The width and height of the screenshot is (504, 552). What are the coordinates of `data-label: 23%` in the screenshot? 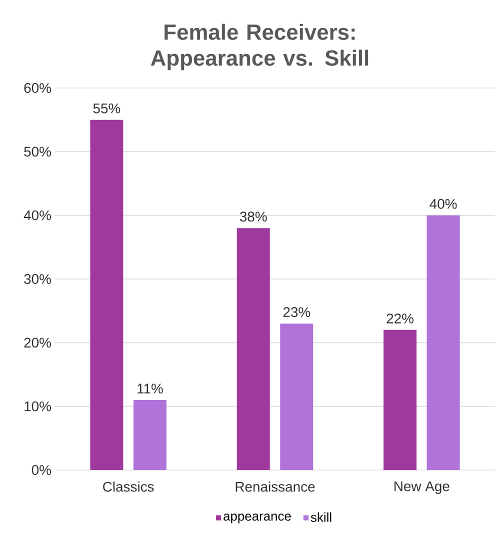 It's located at (296, 312).